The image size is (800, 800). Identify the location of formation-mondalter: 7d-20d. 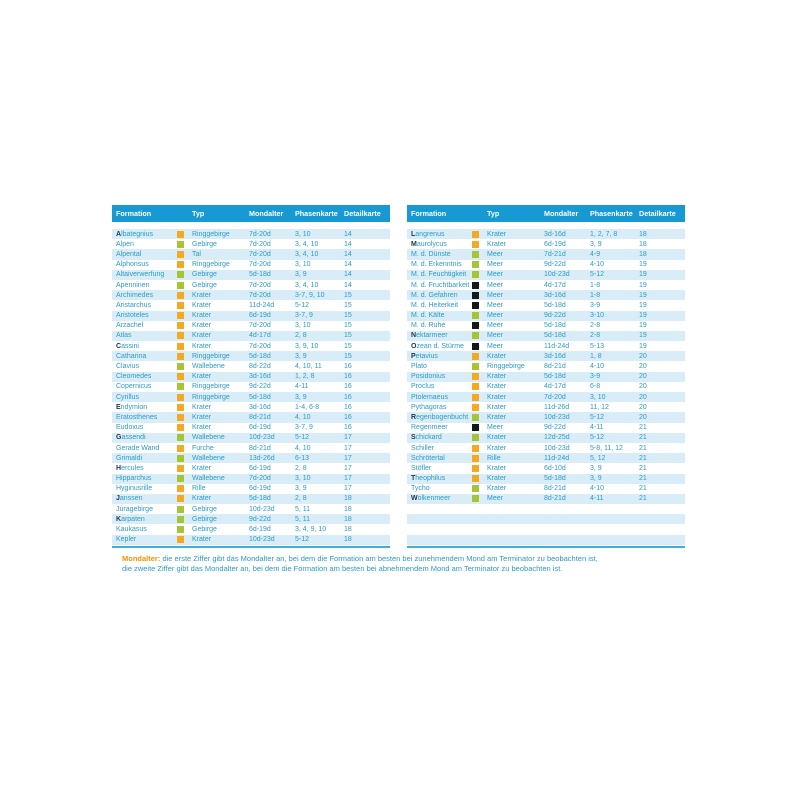
(260, 244).